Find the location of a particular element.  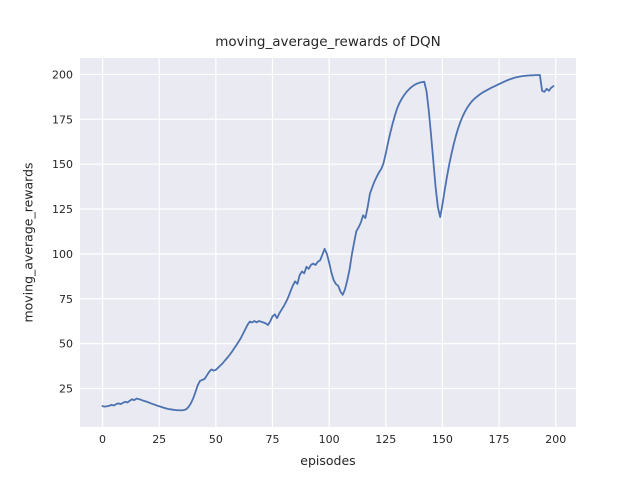

y-tick-label: 125 is located at coordinates (62, 209).